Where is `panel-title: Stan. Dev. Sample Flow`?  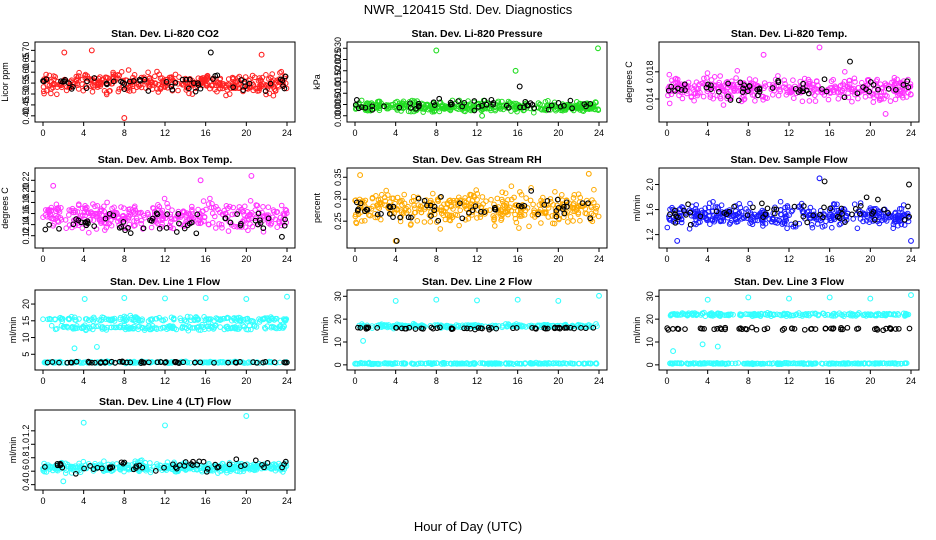
panel-title: Stan. Dev. Sample Flow is located at coordinates (789, 160).